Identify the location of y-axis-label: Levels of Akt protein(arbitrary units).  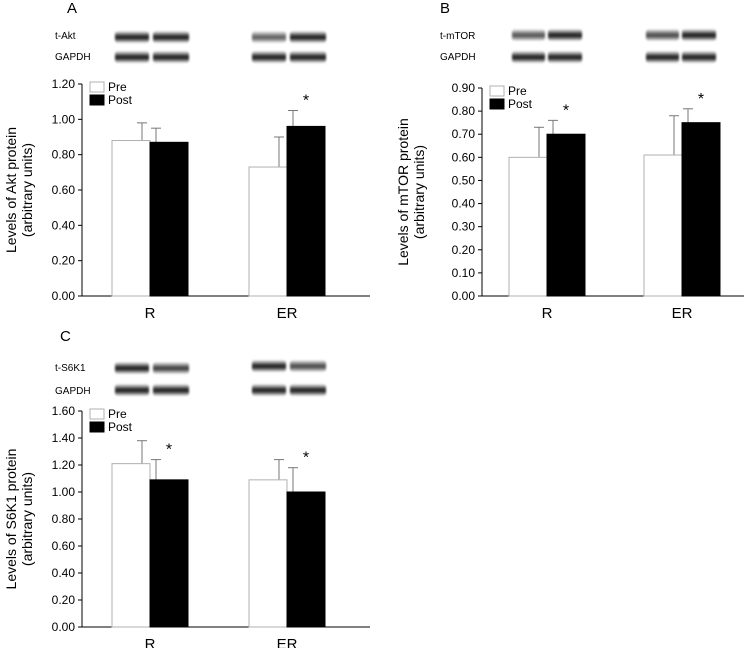
(19, 190).